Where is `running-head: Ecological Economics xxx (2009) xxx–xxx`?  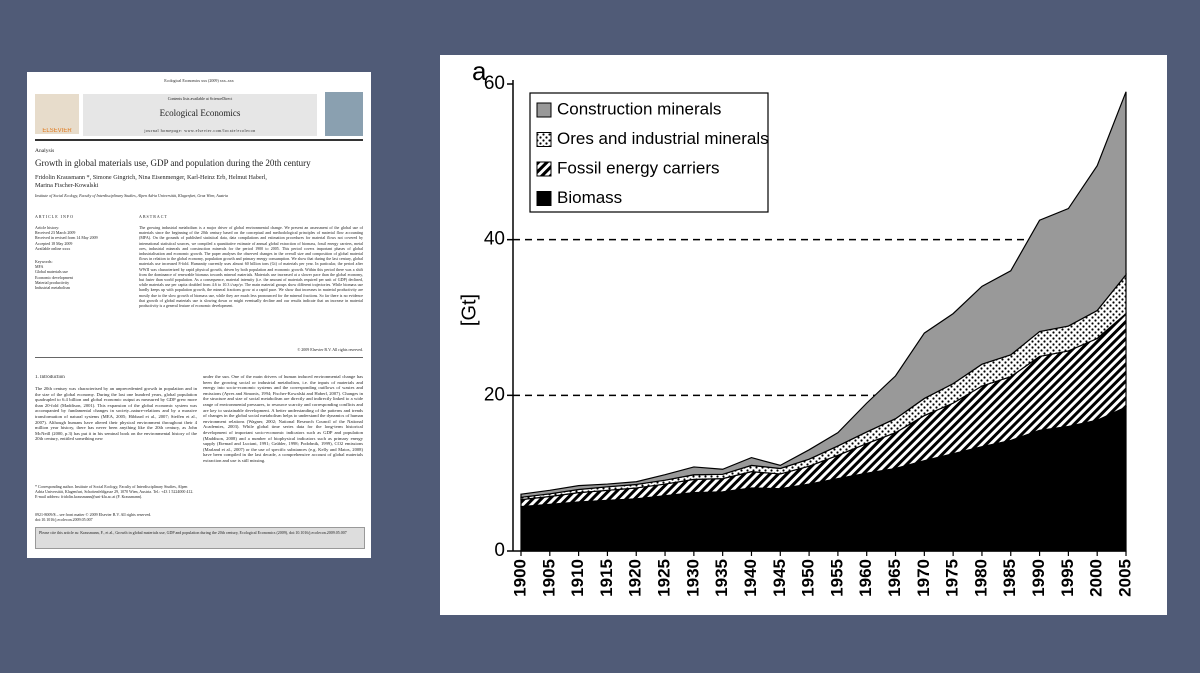
running-head: Ecological Economics xxx (2009) xxx–xxx is located at coordinates (199, 80).